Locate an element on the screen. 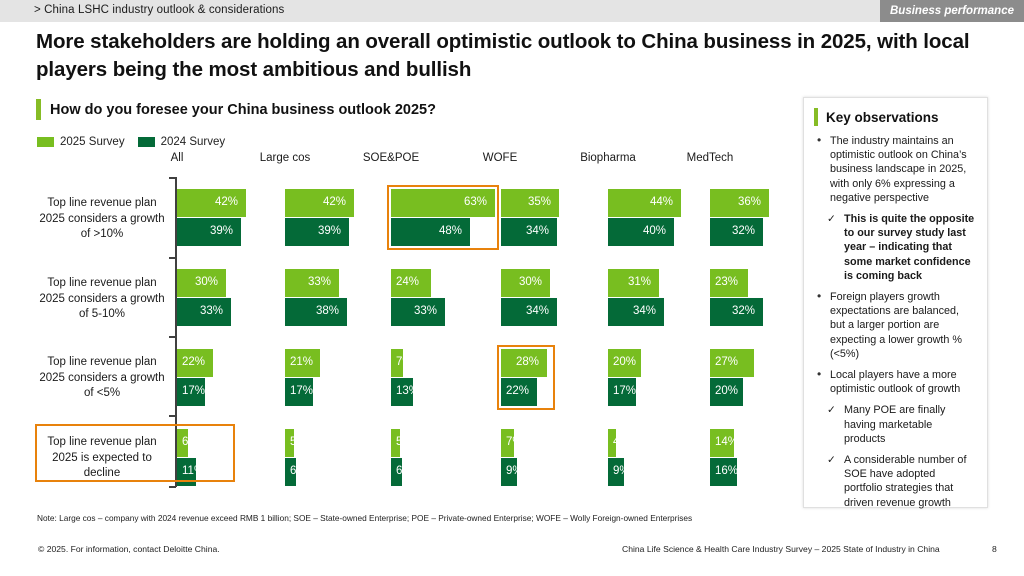  bar-value: 5% is located at coordinates (298, 442).